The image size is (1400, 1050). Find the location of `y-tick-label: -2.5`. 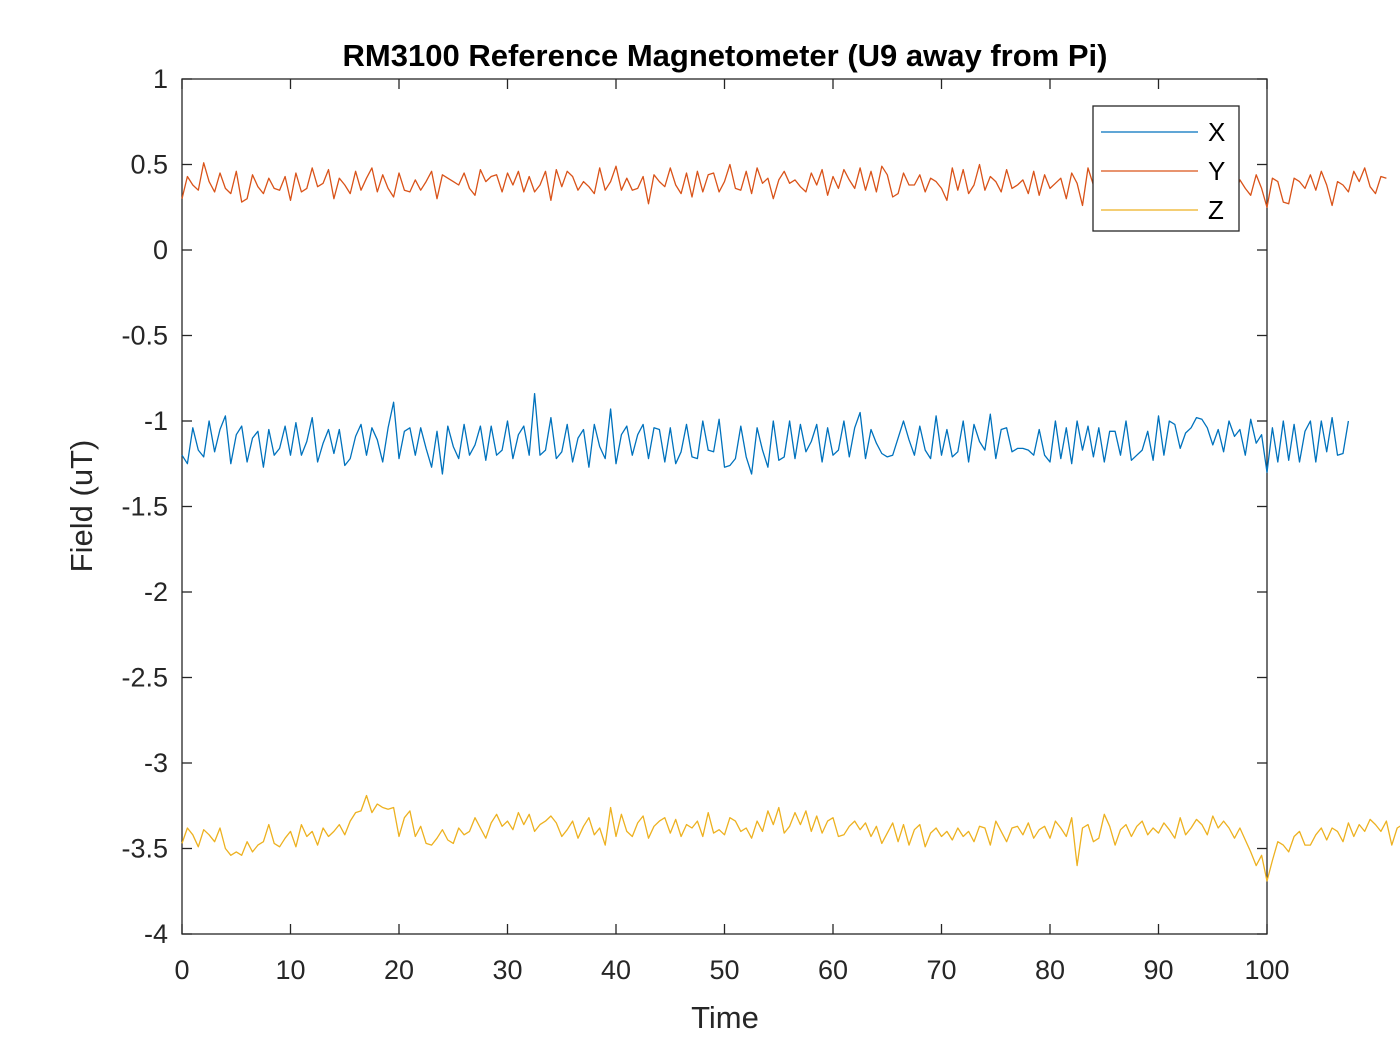

y-tick-label: -2.5 is located at coordinates (144, 678).